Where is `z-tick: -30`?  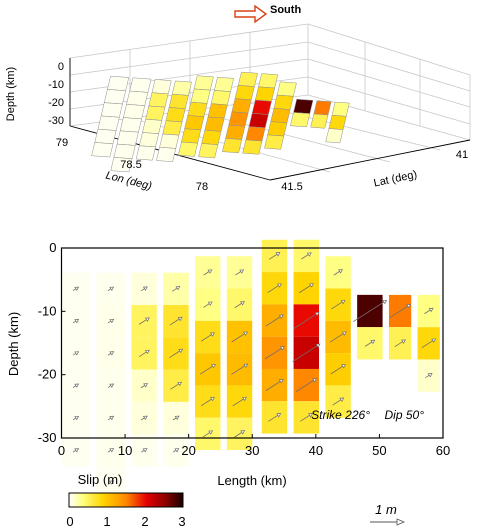
z-tick: -30 is located at coordinates (56, 121).